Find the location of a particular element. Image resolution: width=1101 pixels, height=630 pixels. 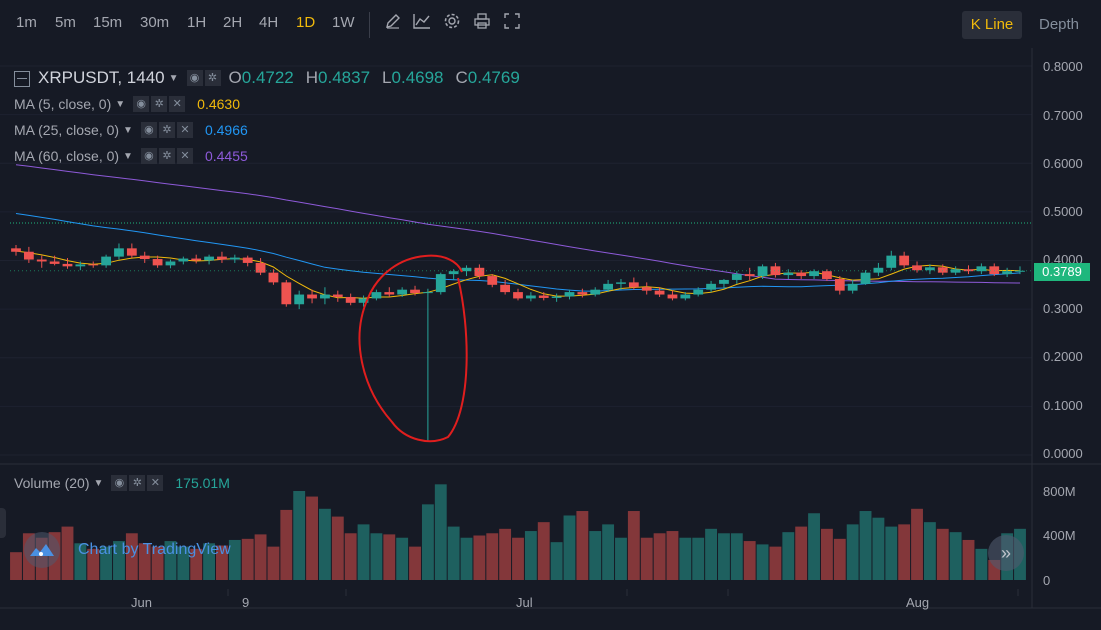

timeframe-4h: 4H is located at coordinates (269, 22).